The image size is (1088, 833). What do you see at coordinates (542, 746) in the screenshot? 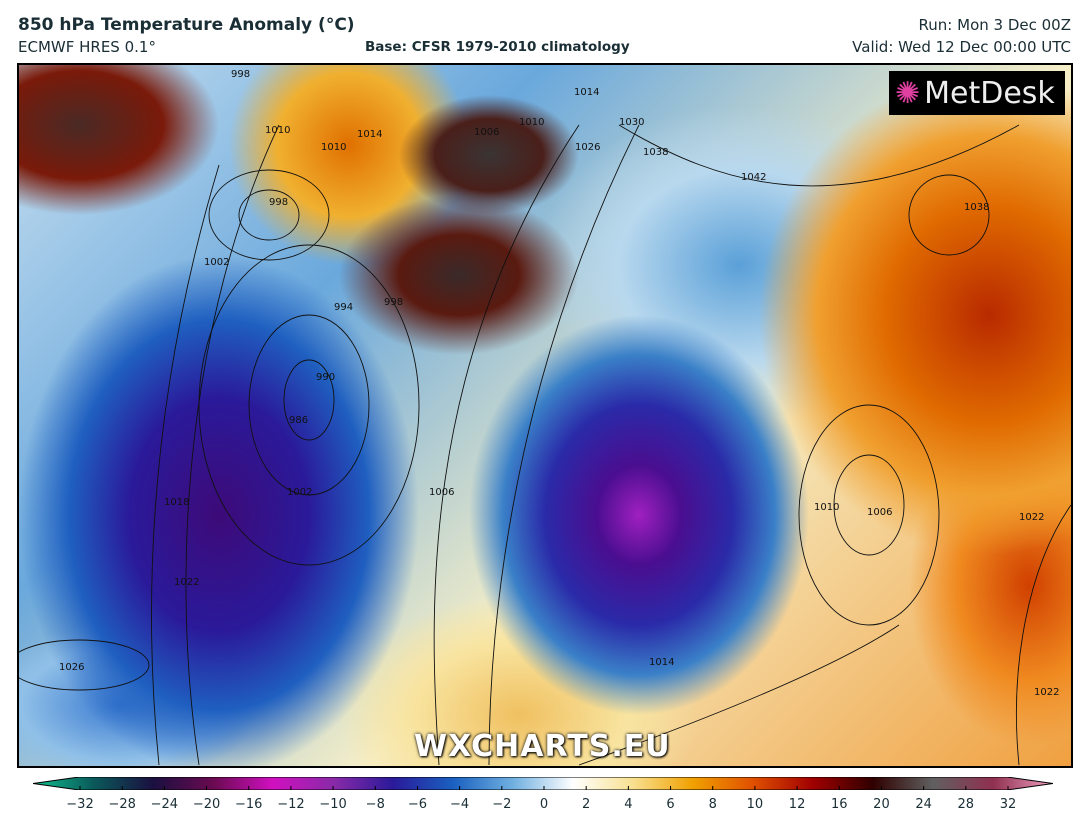
I see `watermark: WXCHARTS.EU` at bounding box center [542, 746].